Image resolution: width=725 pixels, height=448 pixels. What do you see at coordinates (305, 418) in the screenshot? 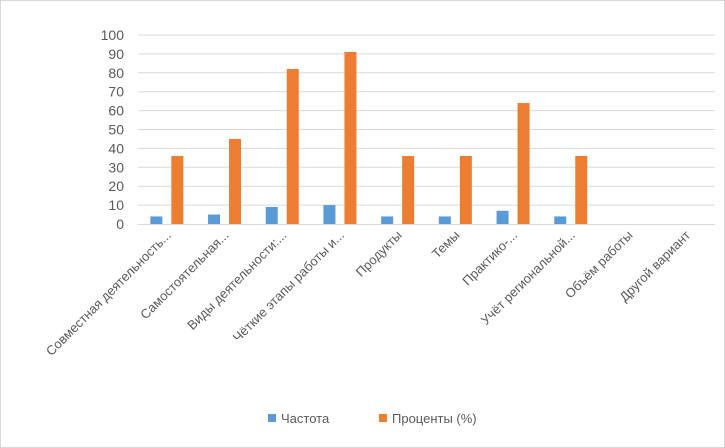
I see `legend-label: Частота` at bounding box center [305, 418].